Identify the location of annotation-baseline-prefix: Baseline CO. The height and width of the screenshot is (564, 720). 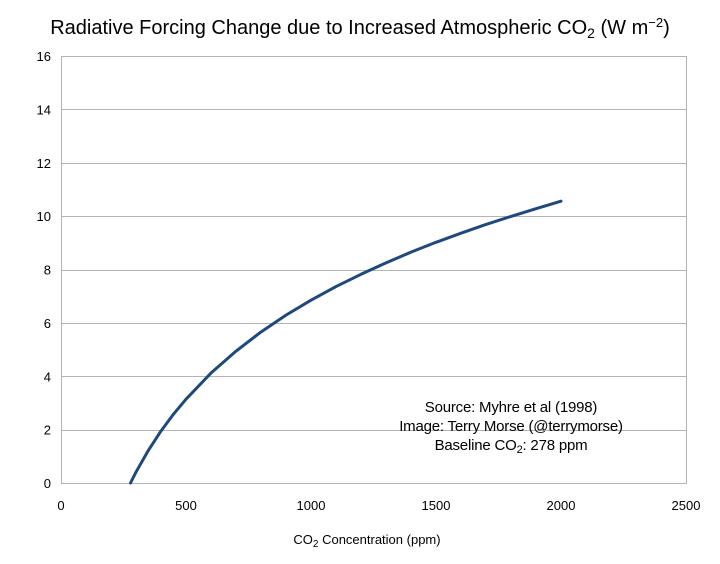
(476, 445).